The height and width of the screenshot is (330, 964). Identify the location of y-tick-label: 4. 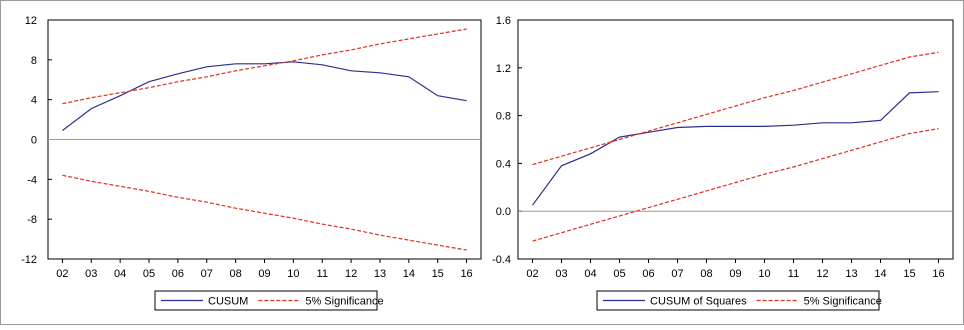
(34, 101).